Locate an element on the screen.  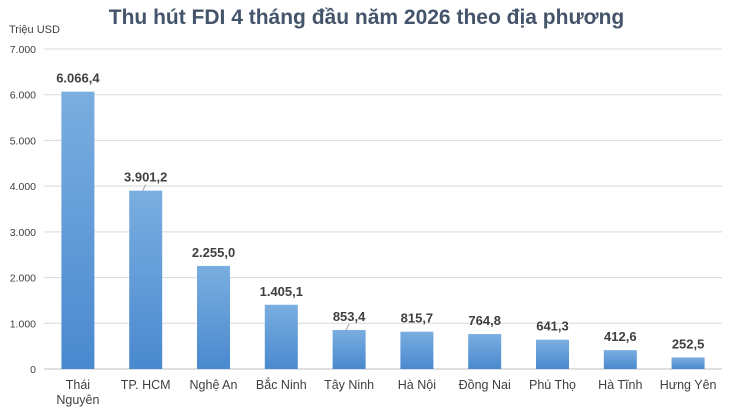
y-tick-label: 7.000 is located at coordinates (23, 50).